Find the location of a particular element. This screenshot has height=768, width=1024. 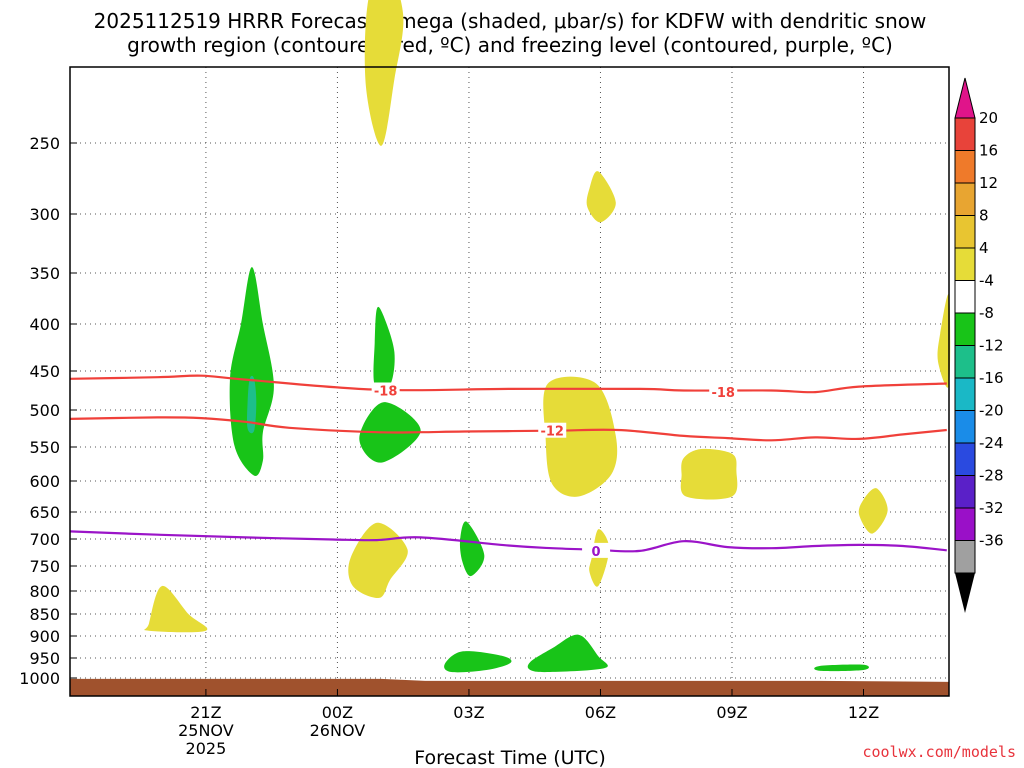

colorbar-label-5: -4 is located at coordinates (986, 281).